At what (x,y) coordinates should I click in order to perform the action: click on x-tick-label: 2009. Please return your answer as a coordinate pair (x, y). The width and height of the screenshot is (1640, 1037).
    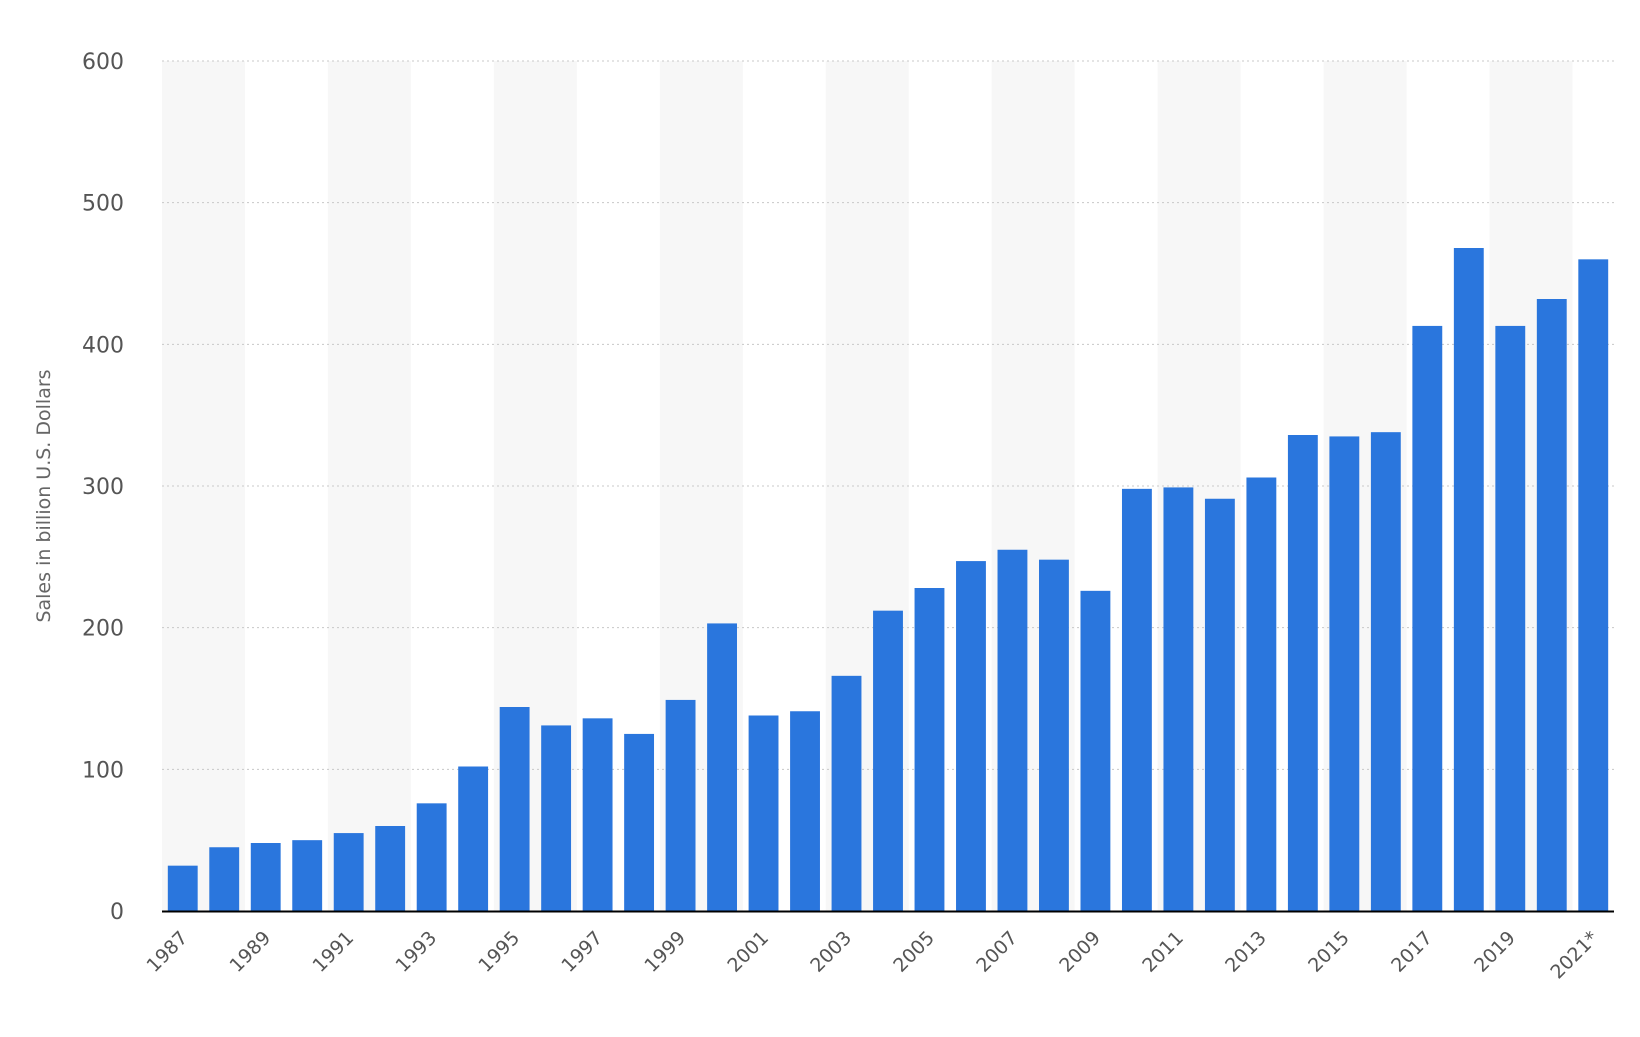
    Looking at the image, I should click on (1080, 952).